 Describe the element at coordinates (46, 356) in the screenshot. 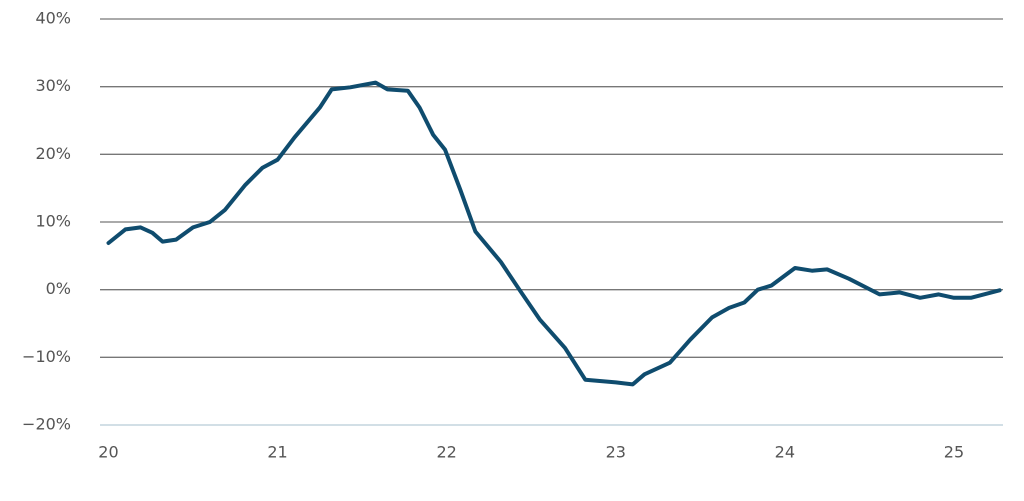

I see `y-tick-label: −10%` at that location.